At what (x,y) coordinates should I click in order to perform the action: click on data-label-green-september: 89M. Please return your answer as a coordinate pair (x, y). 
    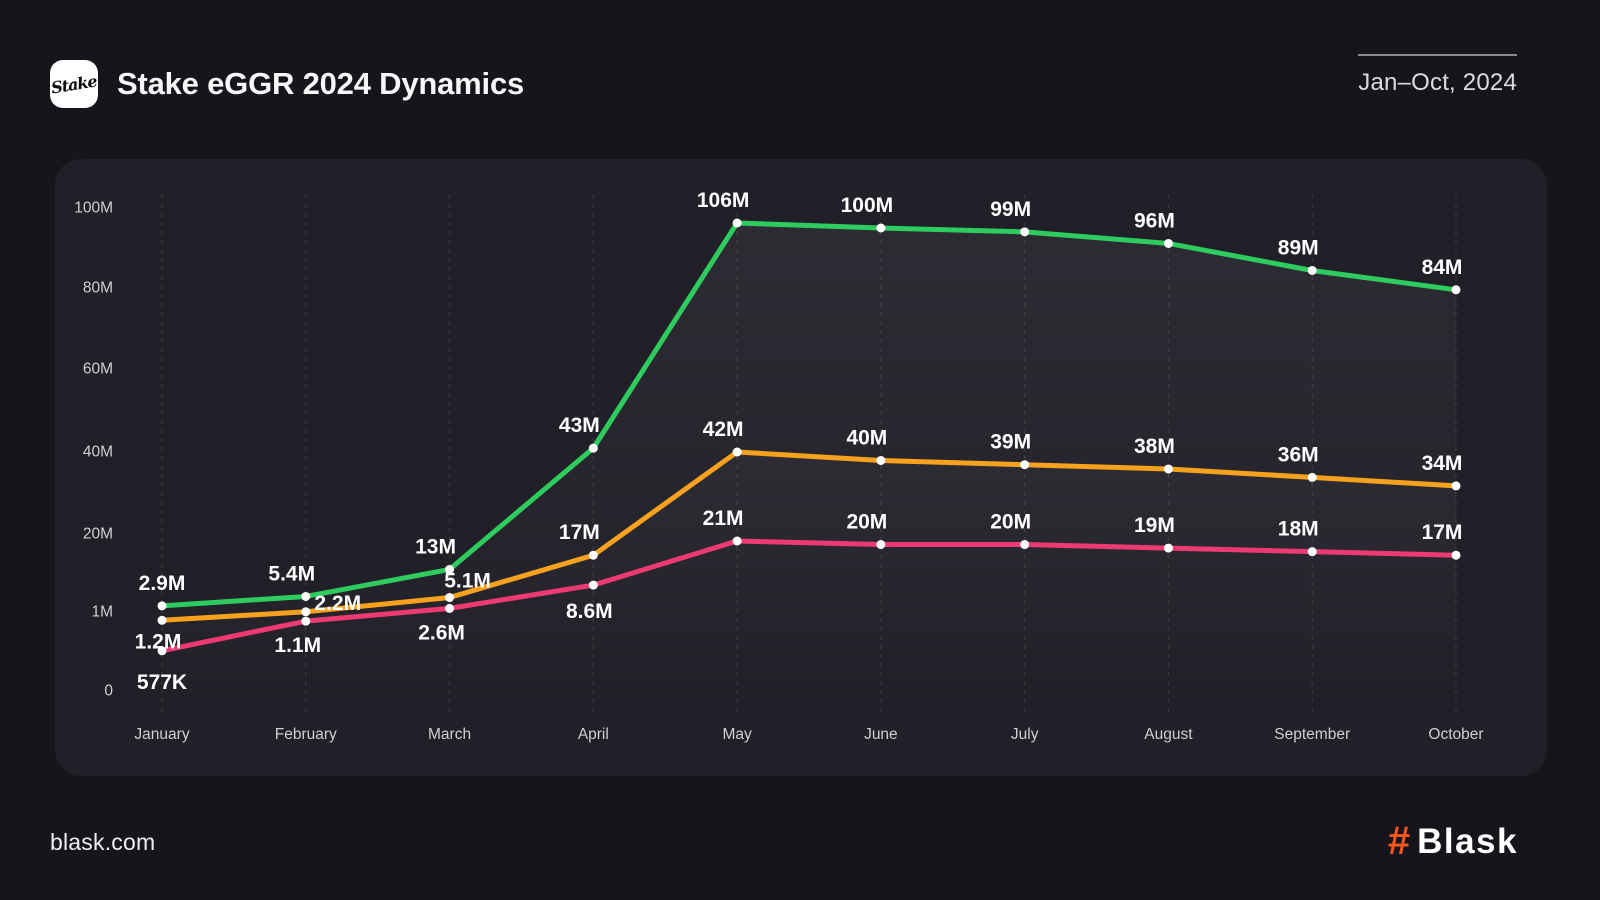
    Looking at the image, I should click on (1298, 247).